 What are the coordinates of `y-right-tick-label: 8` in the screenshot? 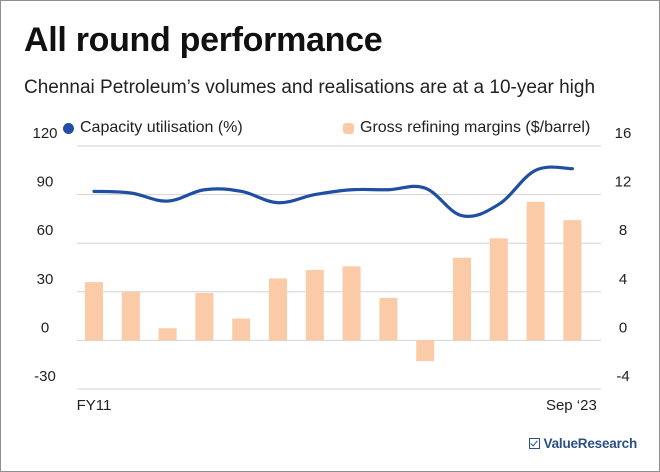 It's located at (623, 230).